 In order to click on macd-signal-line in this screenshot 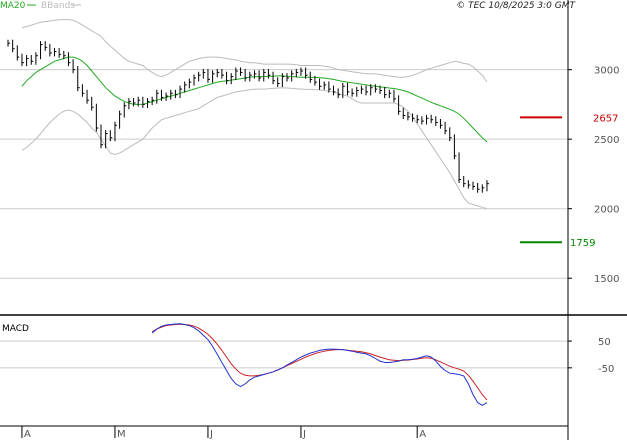, I will do `click(319, 362)`.